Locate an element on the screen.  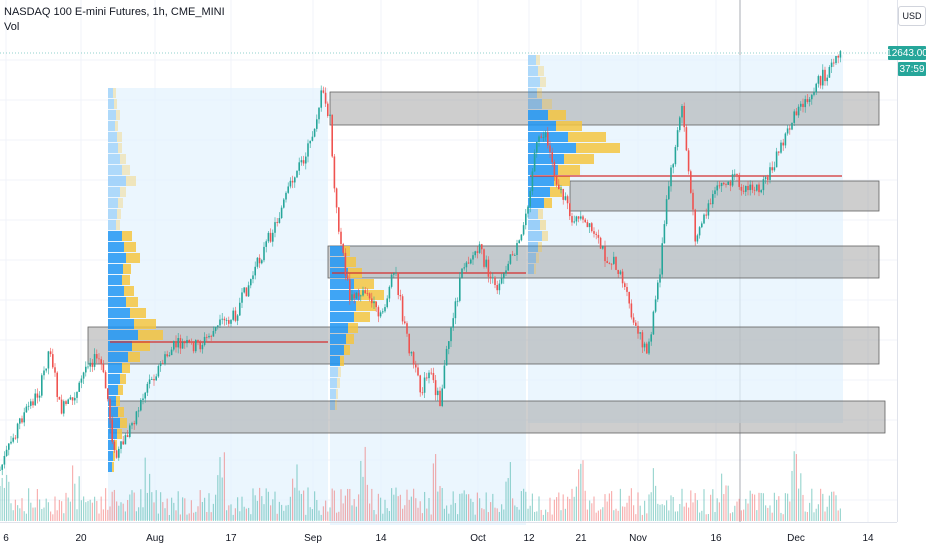
price-axis is located at coordinates (914, 261).